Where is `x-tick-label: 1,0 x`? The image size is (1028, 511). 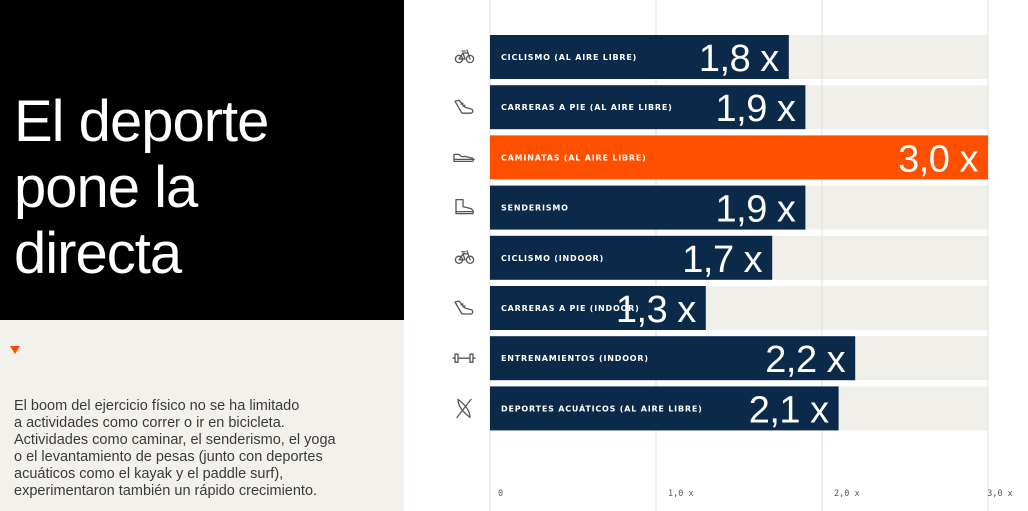
x-tick-label: 1,0 x is located at coordinates (681, 494).